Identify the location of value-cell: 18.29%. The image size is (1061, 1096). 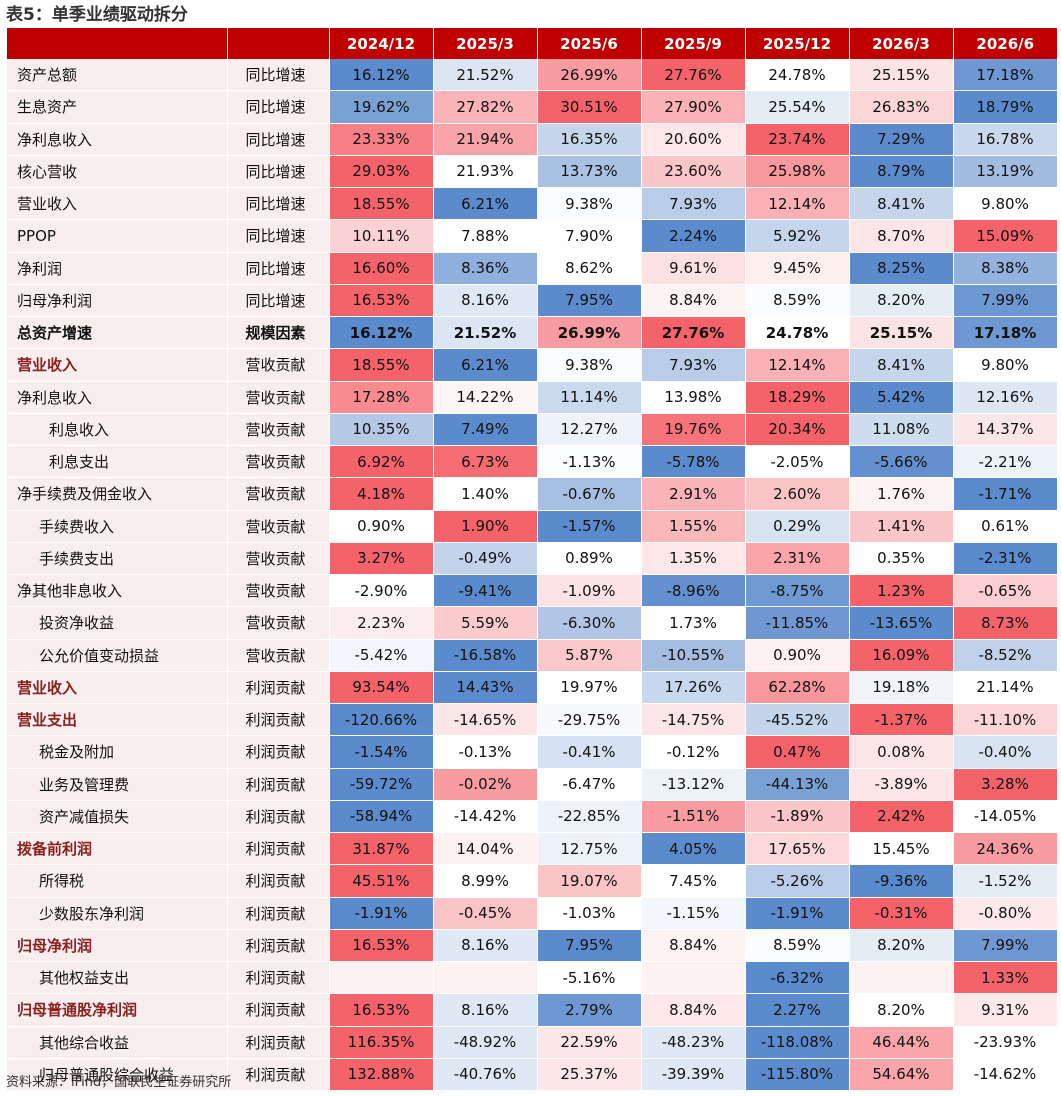
(797, 397).